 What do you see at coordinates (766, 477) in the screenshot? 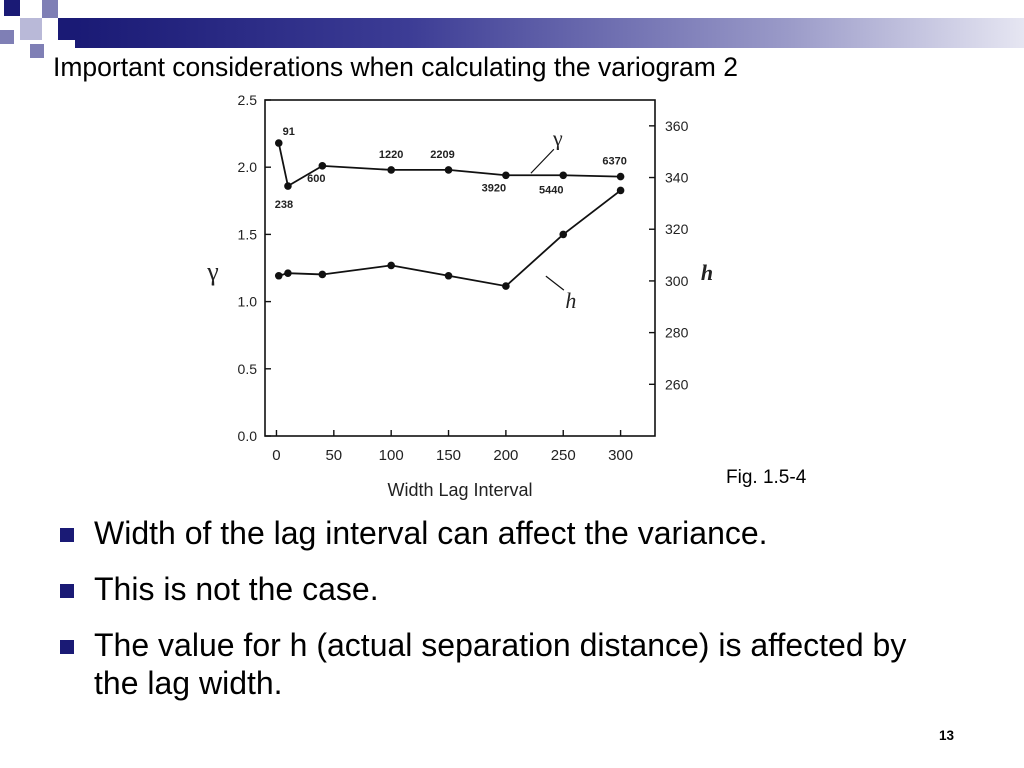
I see `figure-caption: Fig. 1.5-4` at bounding box center [766, 477].